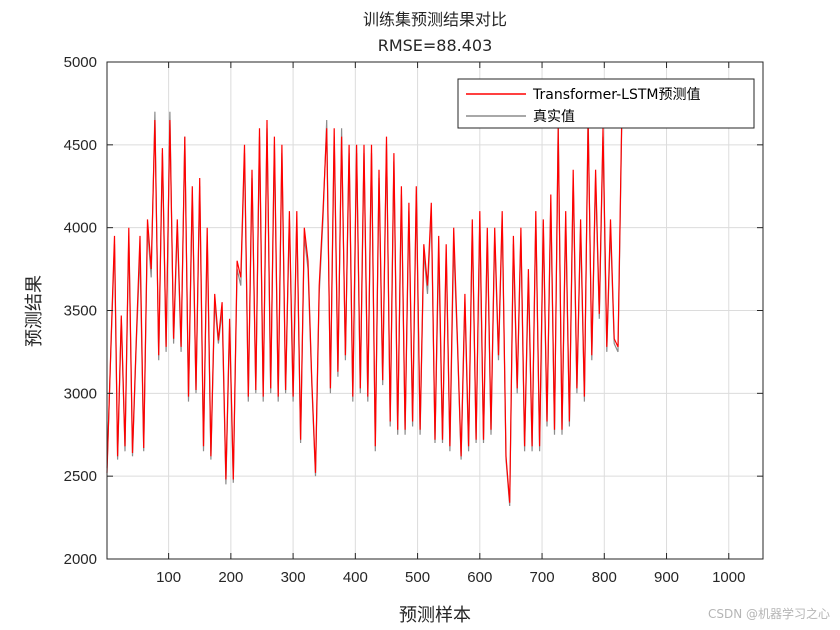 Image resolution: width=840 pixels, height=630 pixels. Describe the element at coordinates (417, 577) in the screenshot. I see `x-tick-label: 500` at that location.